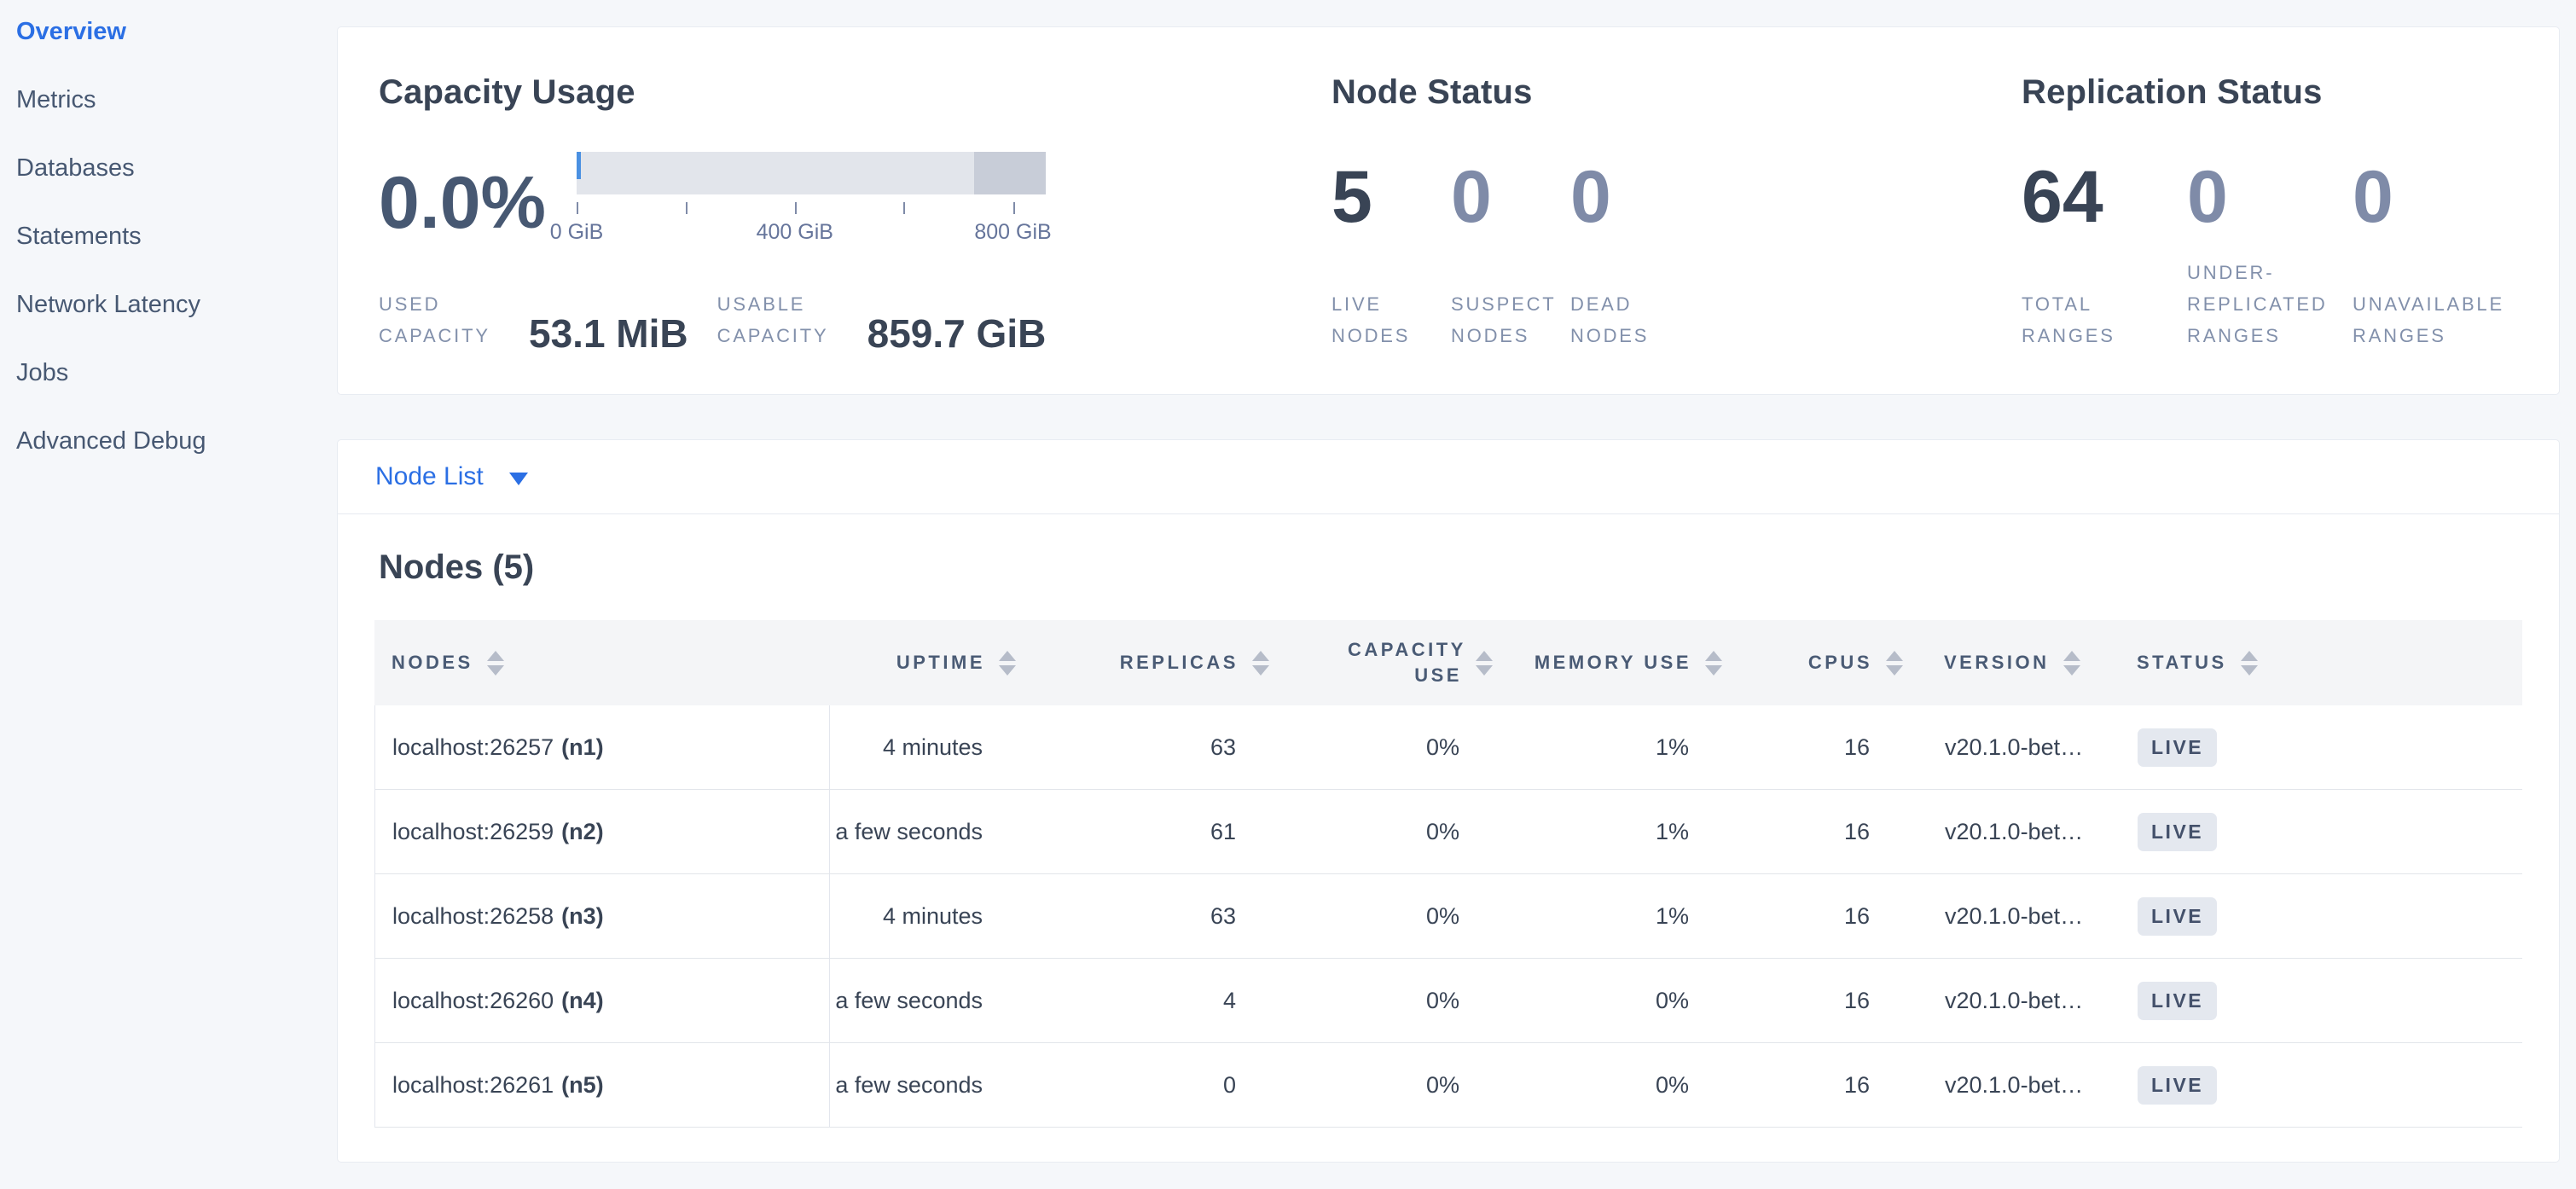  What do you see at coordinates (108, 304) in the screenshot?
I see `sidebar-item-network-latency: Network Latency` at bounding box center [108, 304].